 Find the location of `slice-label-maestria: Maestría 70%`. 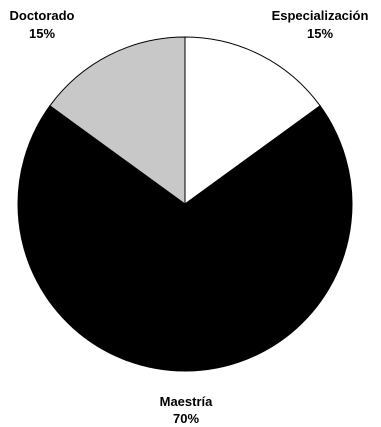

slice-label-maestria: Maestría 70% is located at coordinates (187, 410).